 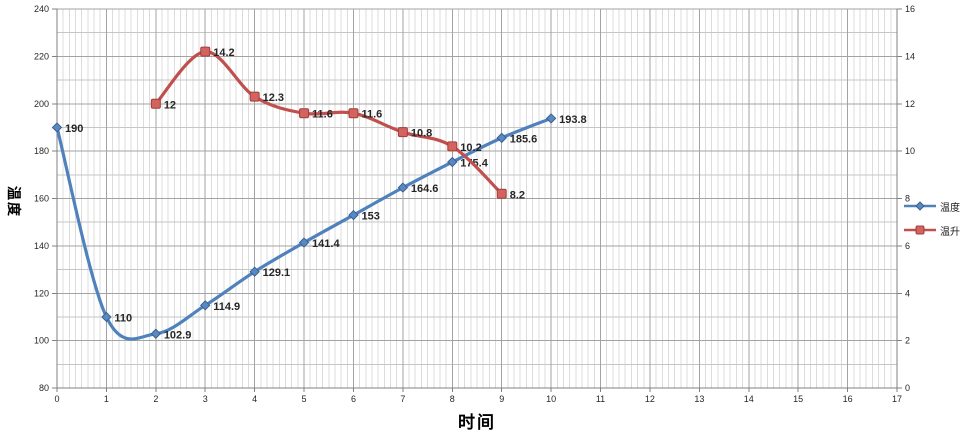 What do you see at coordinates (41, 199) in the screenshot?
I see `svg-text: 160` at bounding box center [41, 199].